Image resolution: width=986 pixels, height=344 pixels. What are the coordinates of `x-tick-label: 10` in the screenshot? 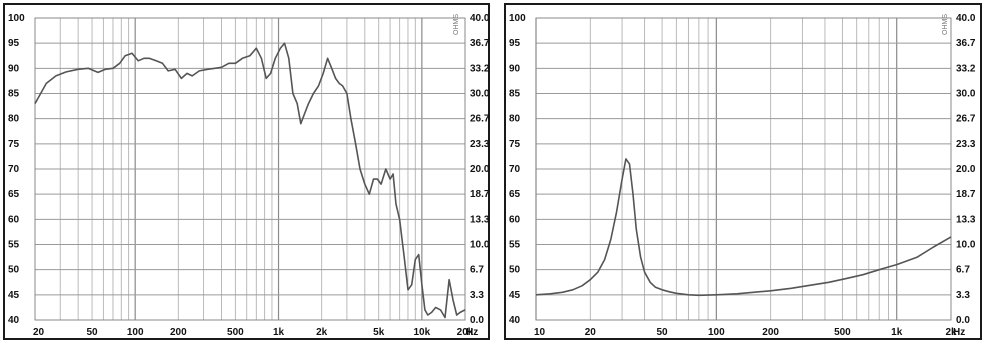 It's located at (540, 332).